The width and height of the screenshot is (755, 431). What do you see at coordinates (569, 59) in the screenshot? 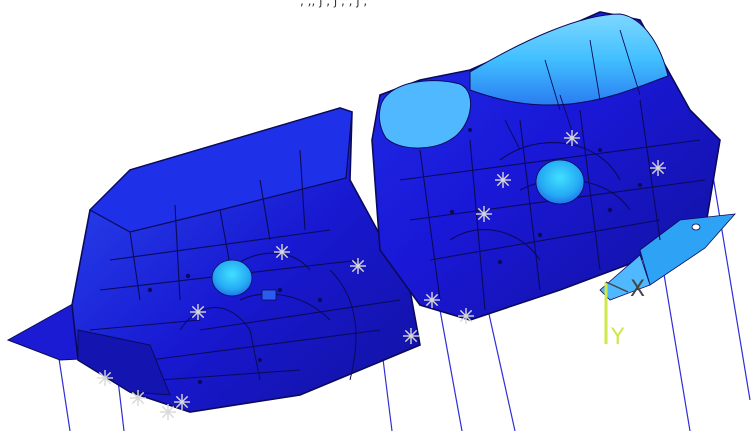
I see `right-top-cap` at bounding box center [569, 59].